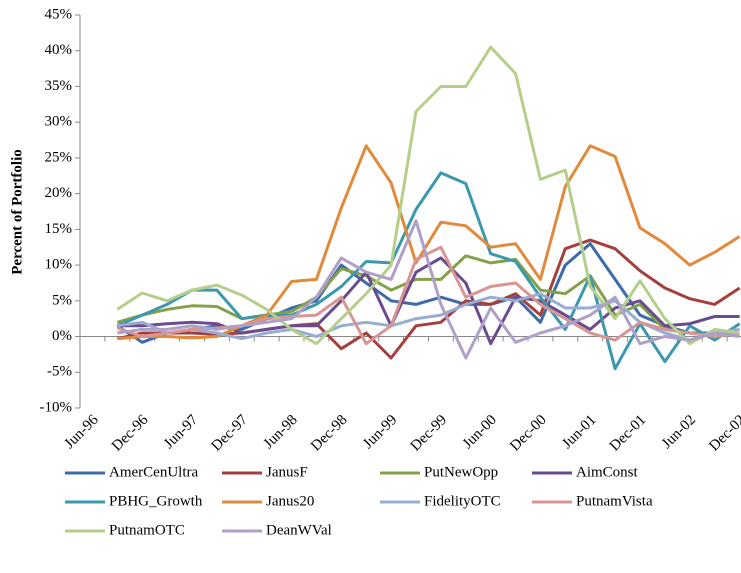 This screenshot has height=573, width=741. What do you see at coordinates (62, 300) in the screenshot?
I see `y-tick-label: 5%` at bounding box center [62, 300].